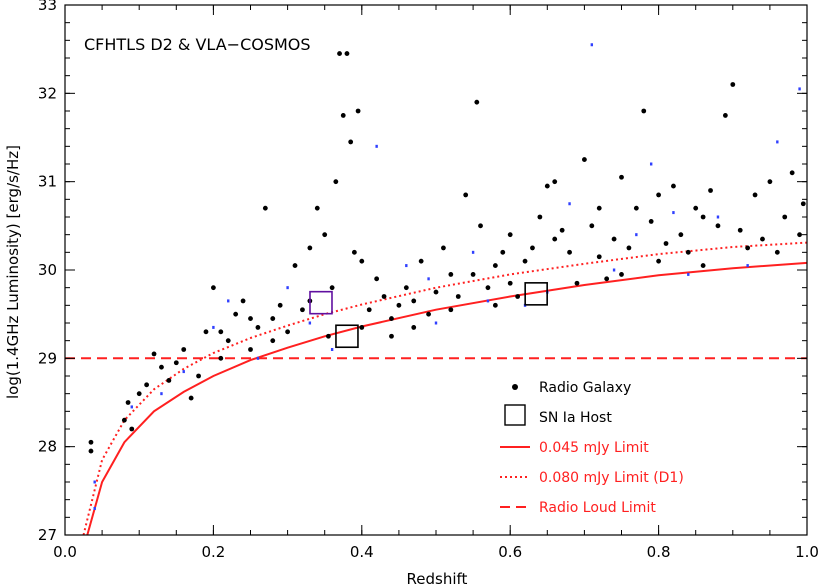  Describe the element at coordinates (362, 552) in the screenshot. I see `x-tick-label: 0.4` at that location.